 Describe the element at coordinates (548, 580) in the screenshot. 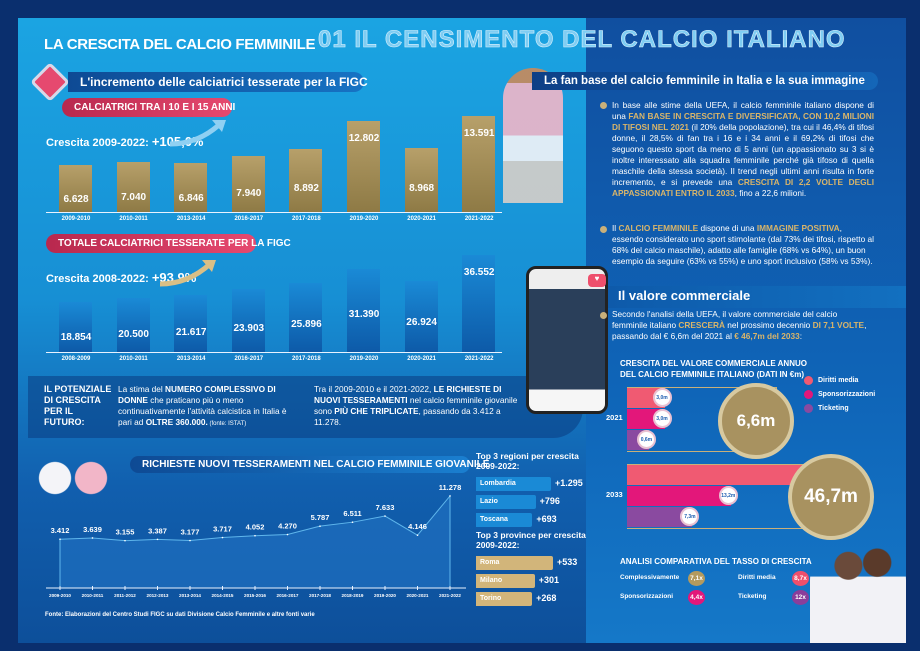

I see `bar-value-label: +301` at that location.